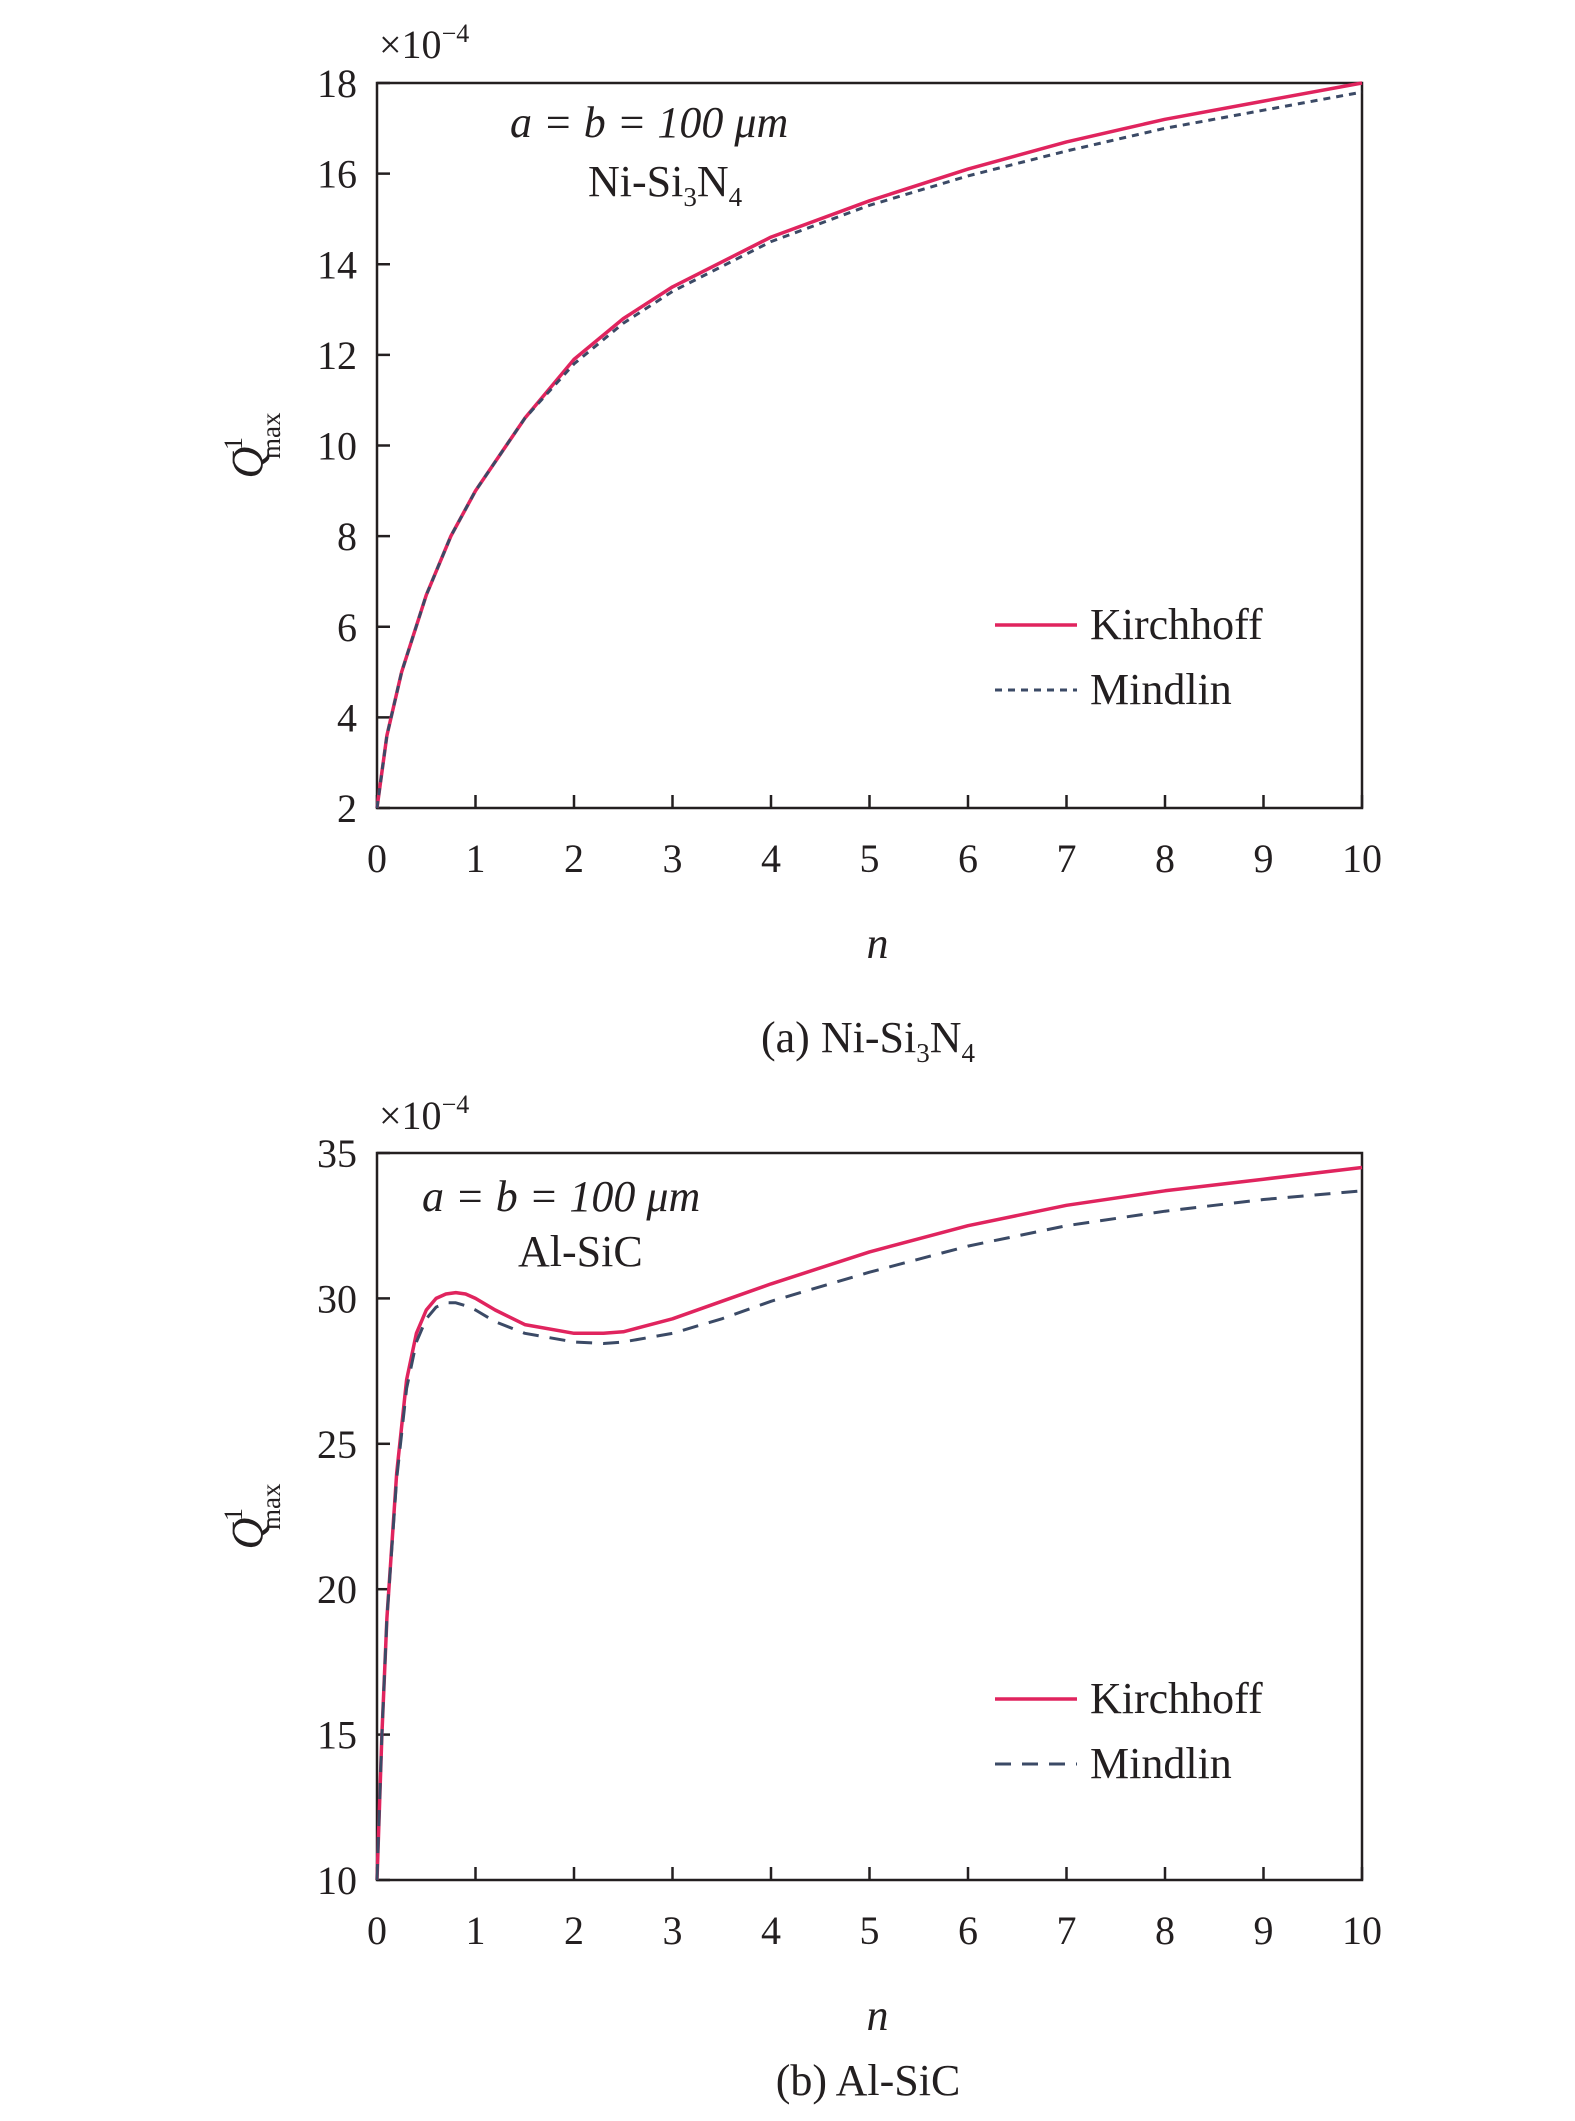  What do you see at coordinates (337, 1153) in the screenshot?
I see `y-tick-label: 35` at bounding box center [337, 1153].